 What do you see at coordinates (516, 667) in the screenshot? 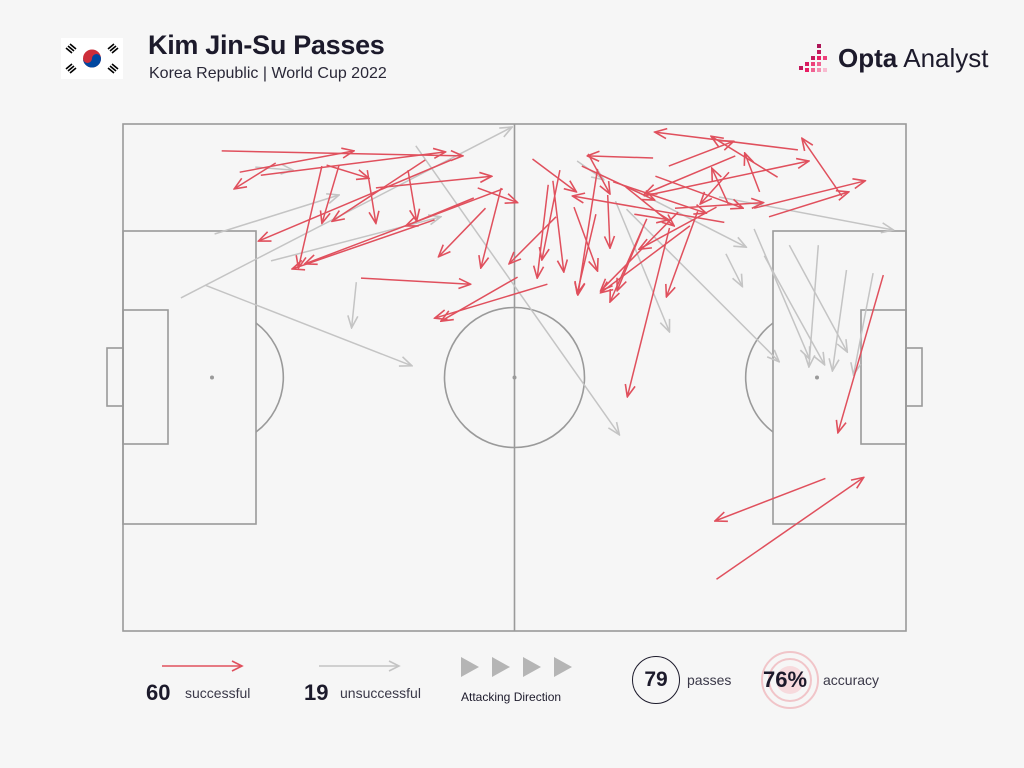
I see `attacking-direction-triangle-icon` at bounding box center [516, 667].